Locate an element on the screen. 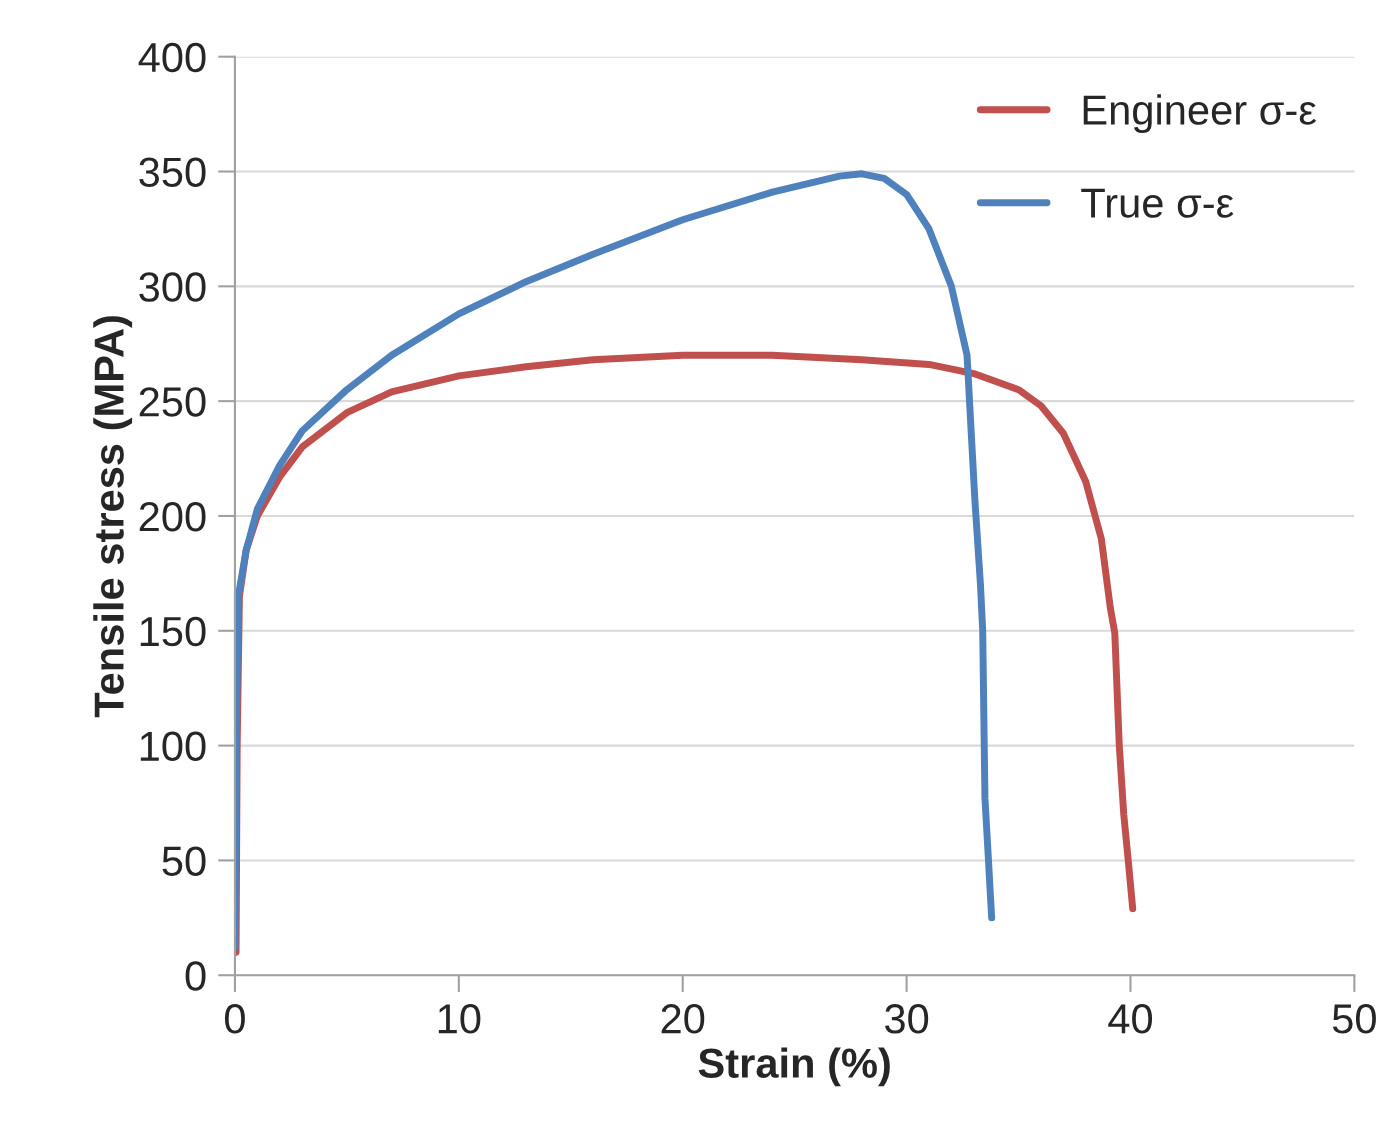 The height and width of the screenshot is (1134, 1382). x-tick-label: 10 is located at coordinates (459, 1019).